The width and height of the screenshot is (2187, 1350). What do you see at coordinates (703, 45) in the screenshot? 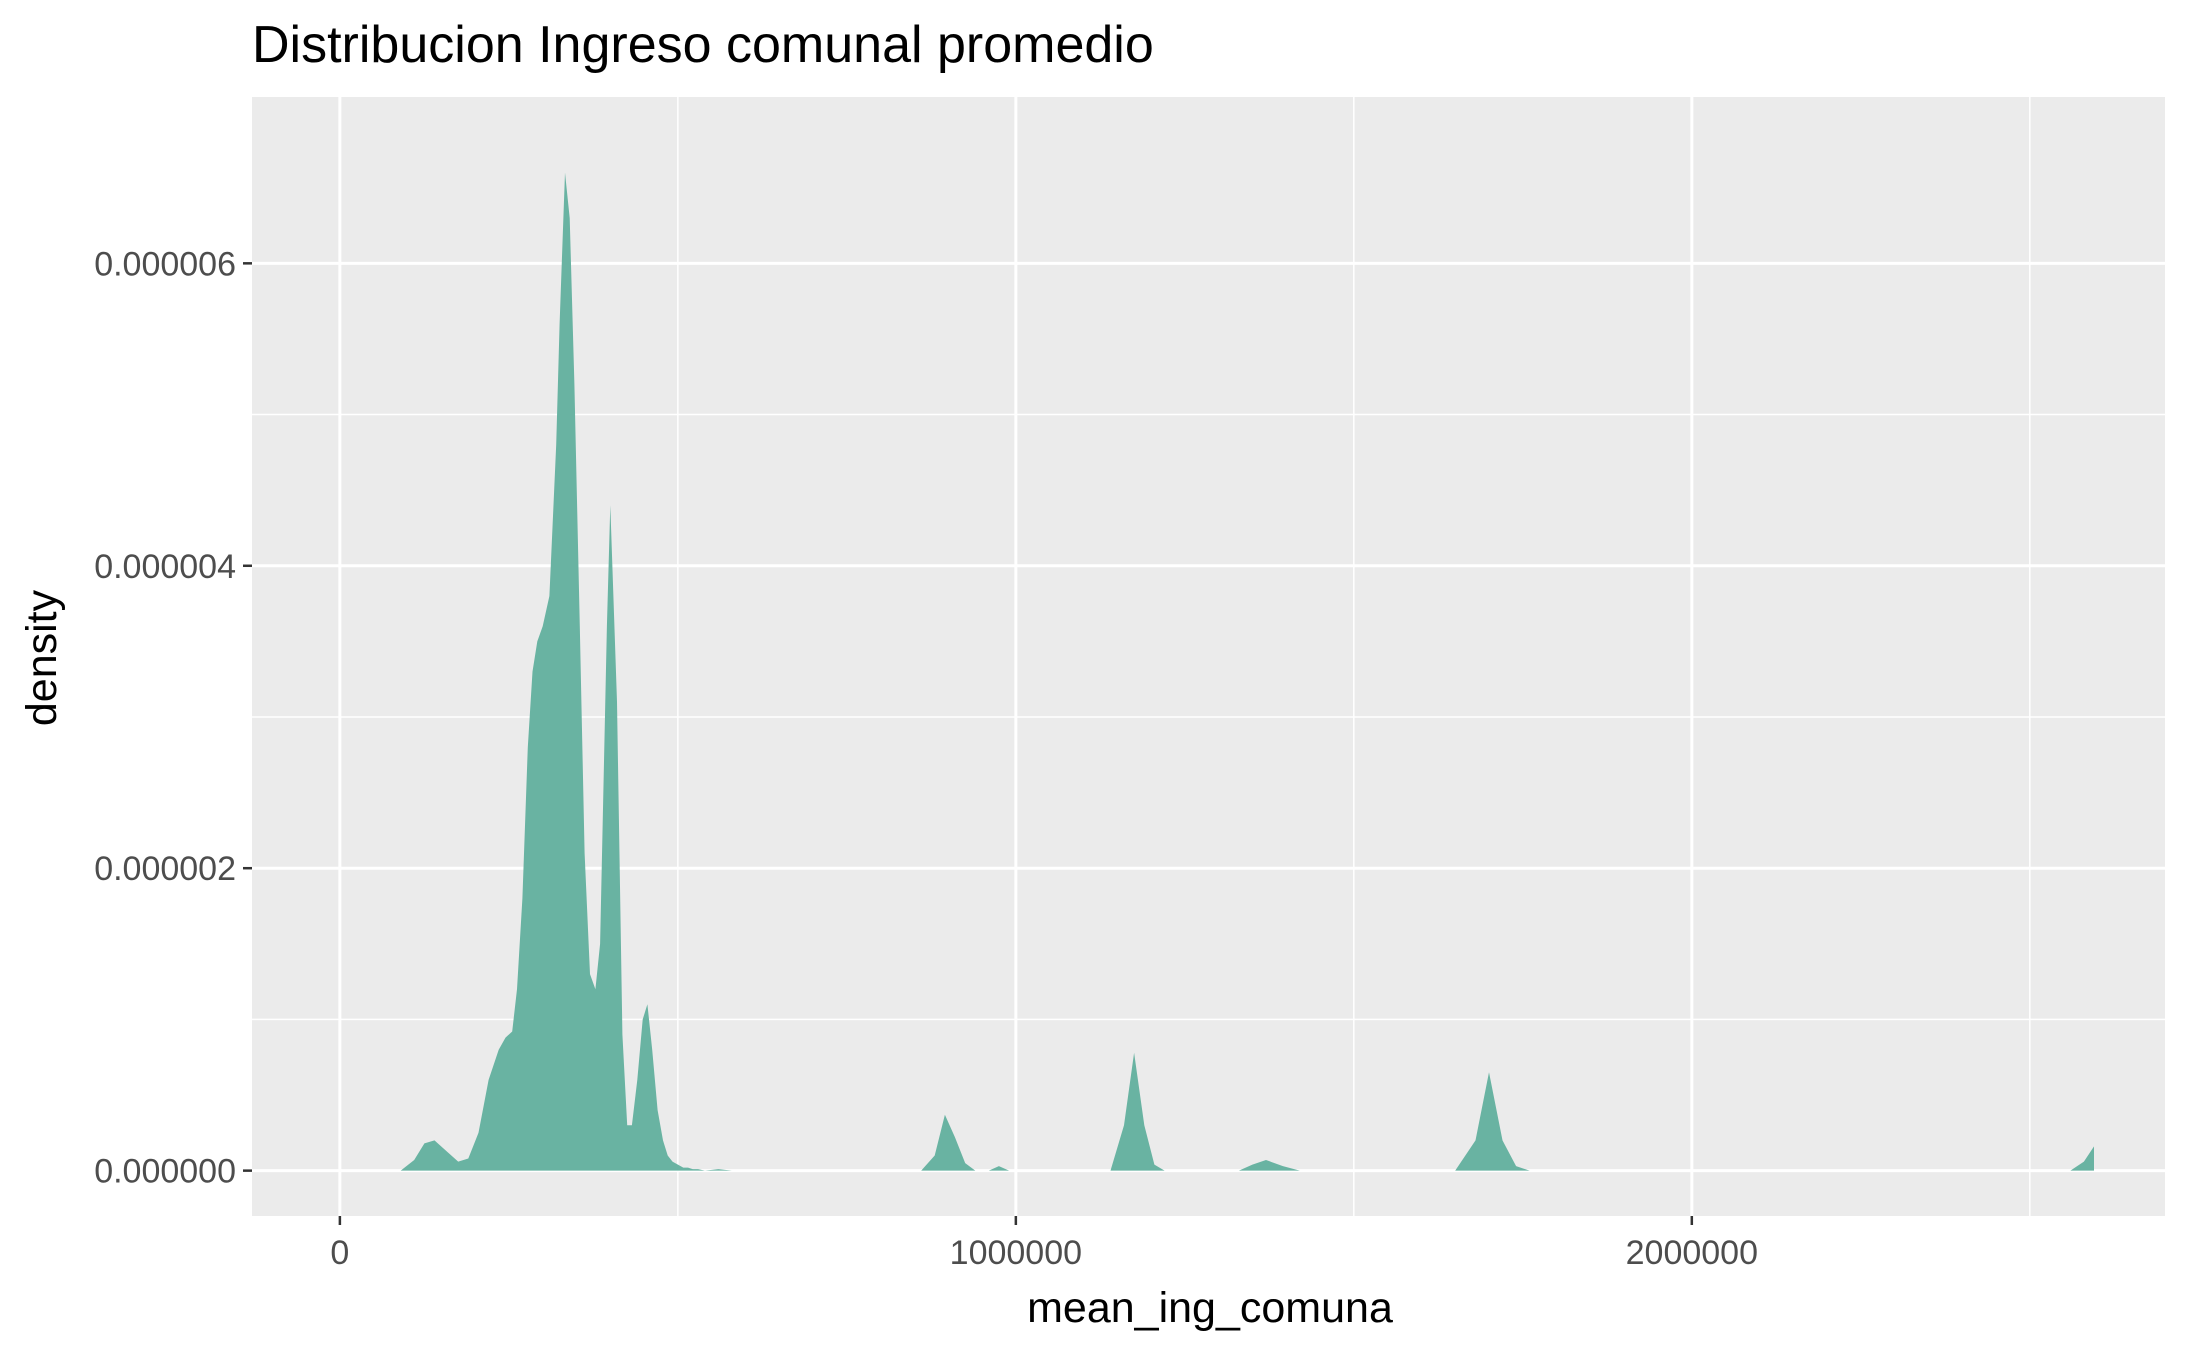
I see `chart-title: Distribucion Ingreso comunal promedio` at bounding box center [703, 45].